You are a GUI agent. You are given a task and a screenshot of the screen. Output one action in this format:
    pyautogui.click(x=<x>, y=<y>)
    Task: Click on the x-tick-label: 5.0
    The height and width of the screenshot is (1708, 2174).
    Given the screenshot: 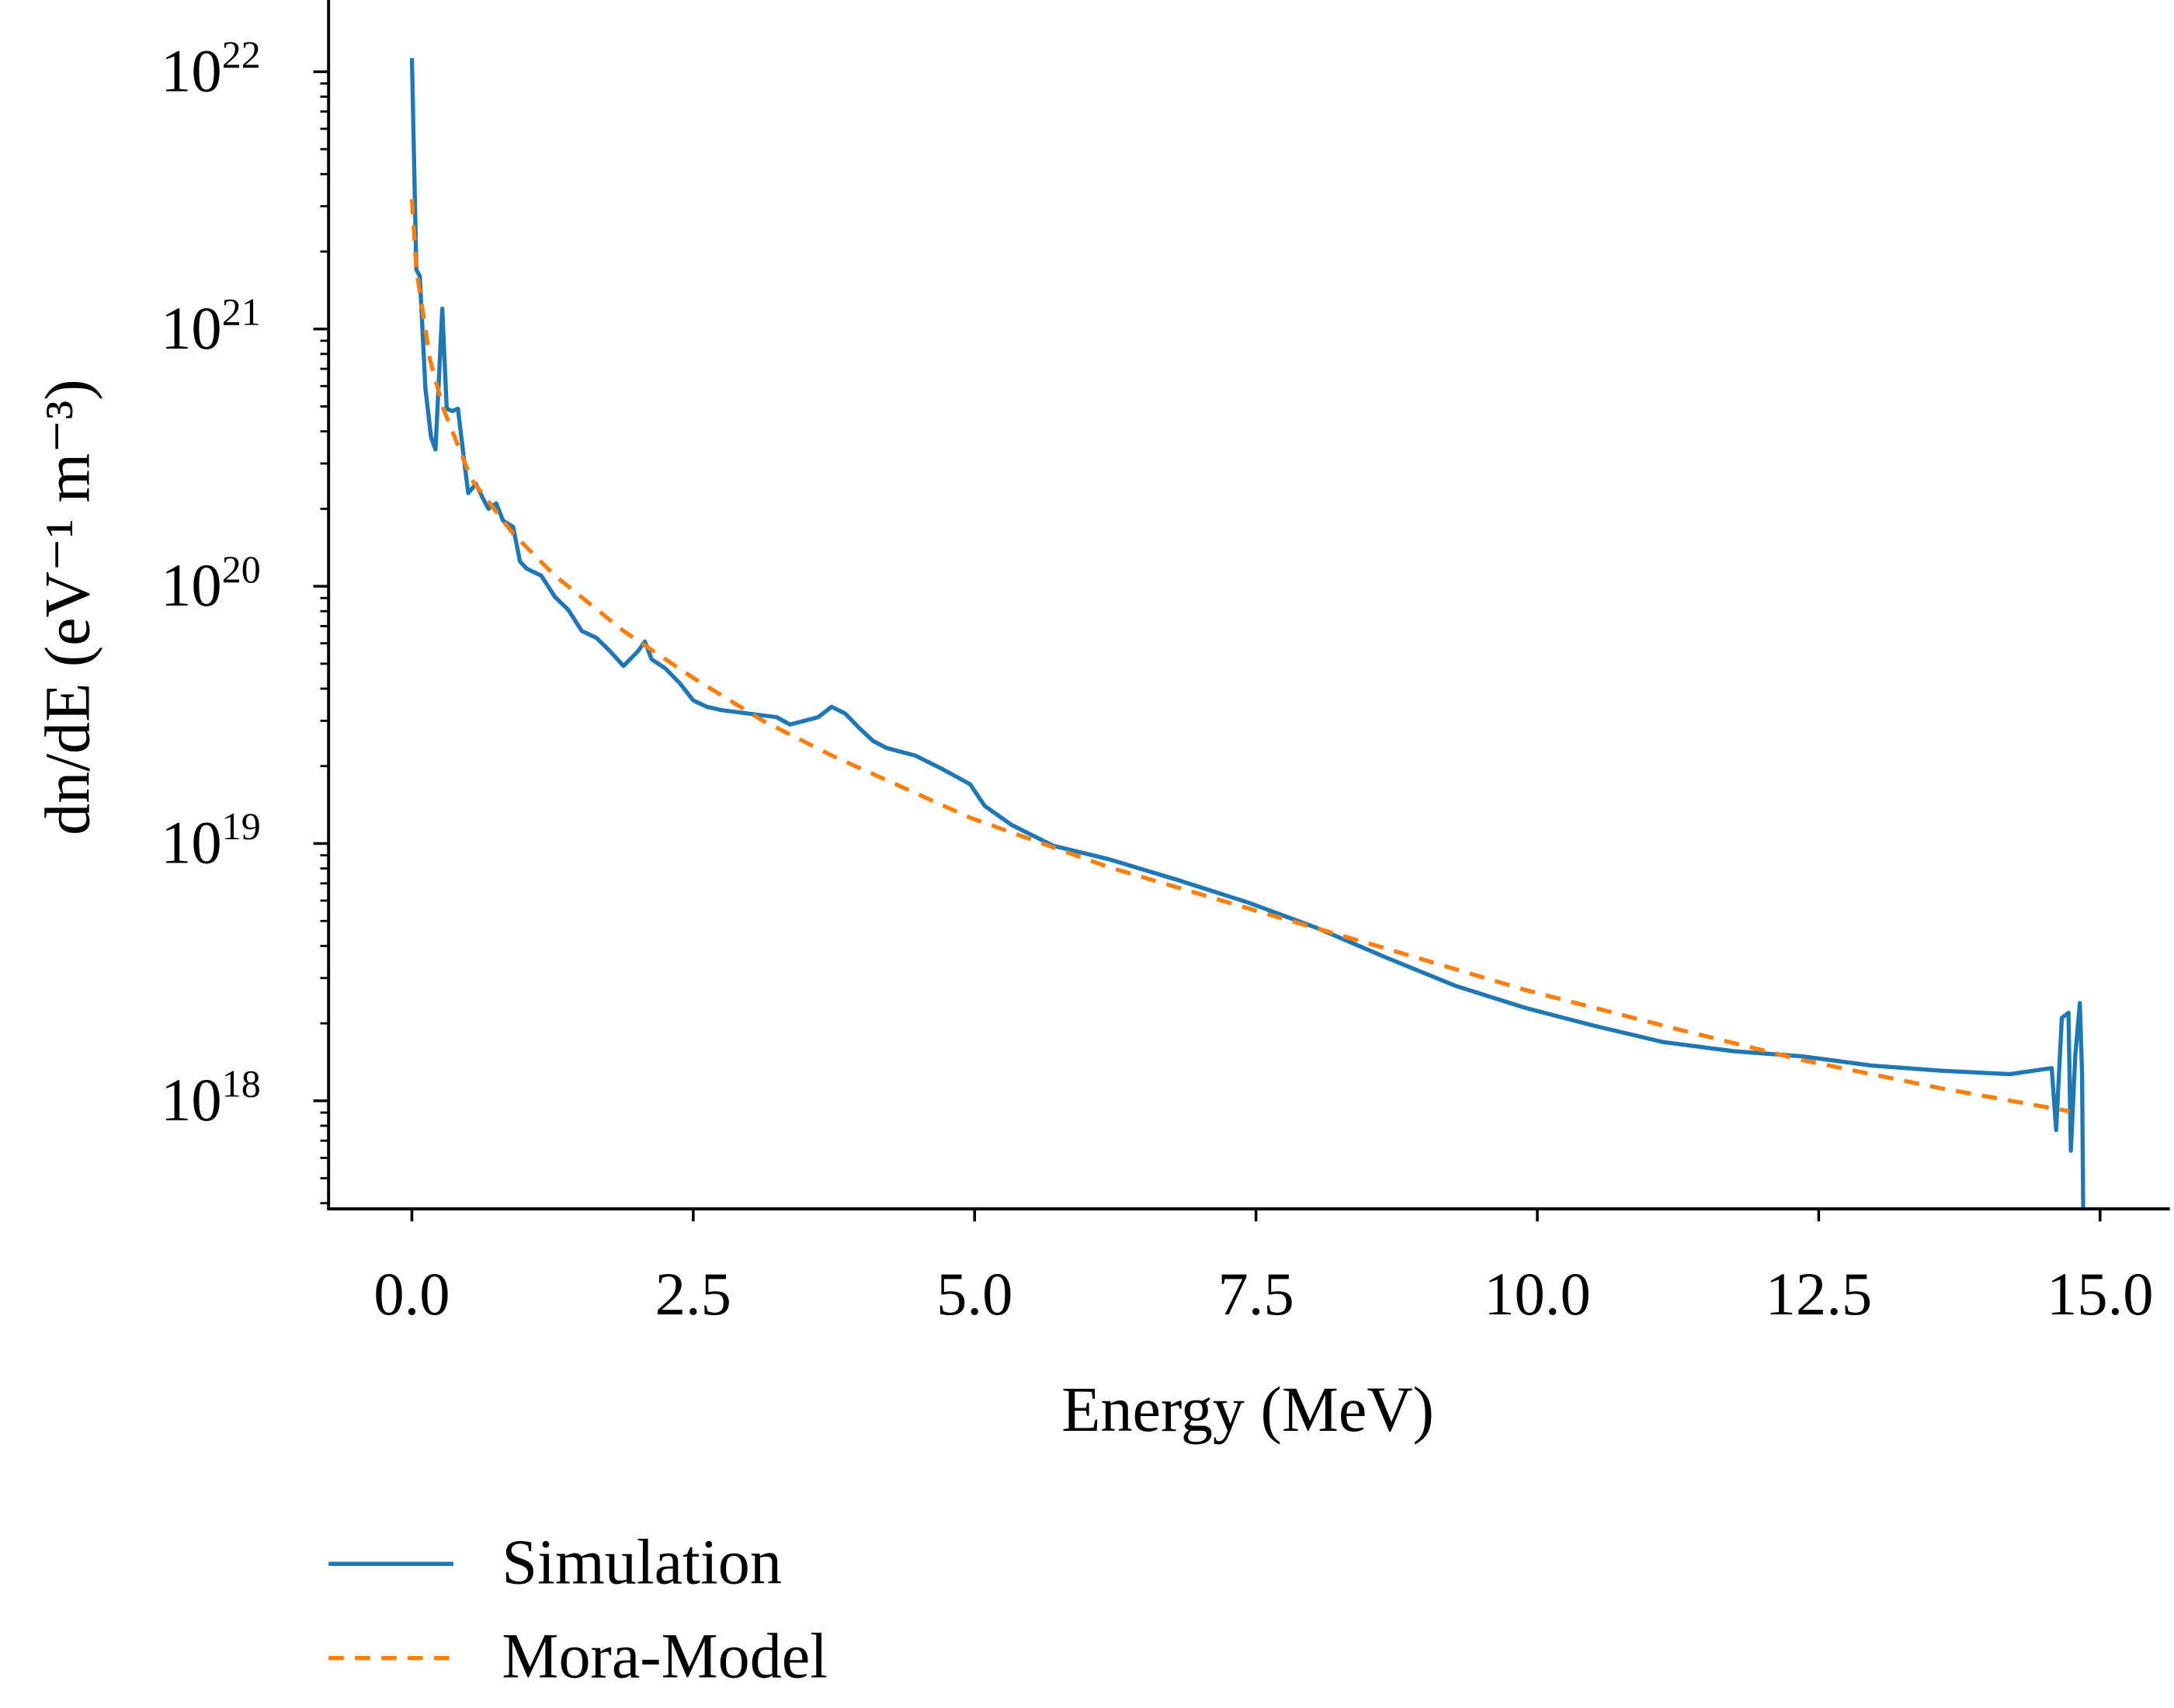 What is the action you would take?
    pyautogui.click(x=974, y=1294)
    